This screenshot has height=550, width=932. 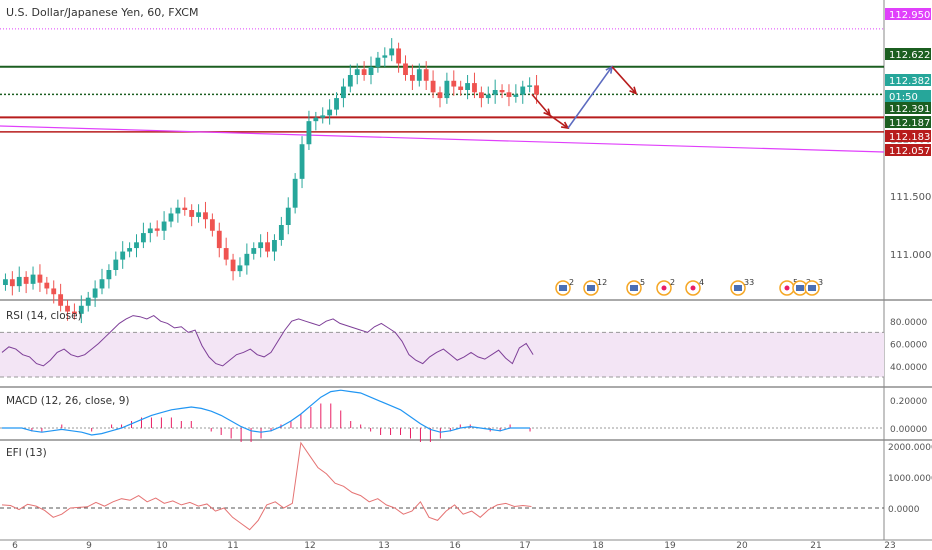 I want to click on time-tick-label: 23, so click(x=889, y=545).